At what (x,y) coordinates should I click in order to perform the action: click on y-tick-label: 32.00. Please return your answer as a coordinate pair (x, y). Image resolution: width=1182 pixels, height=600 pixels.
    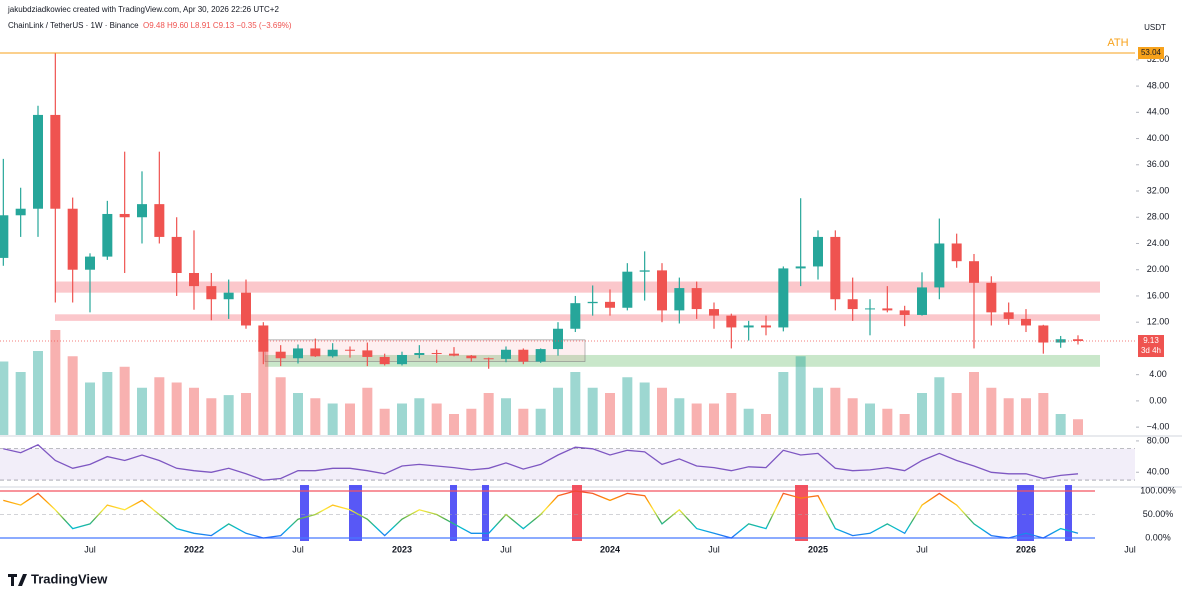
    Looking at the image, I should click on (1158, 190).